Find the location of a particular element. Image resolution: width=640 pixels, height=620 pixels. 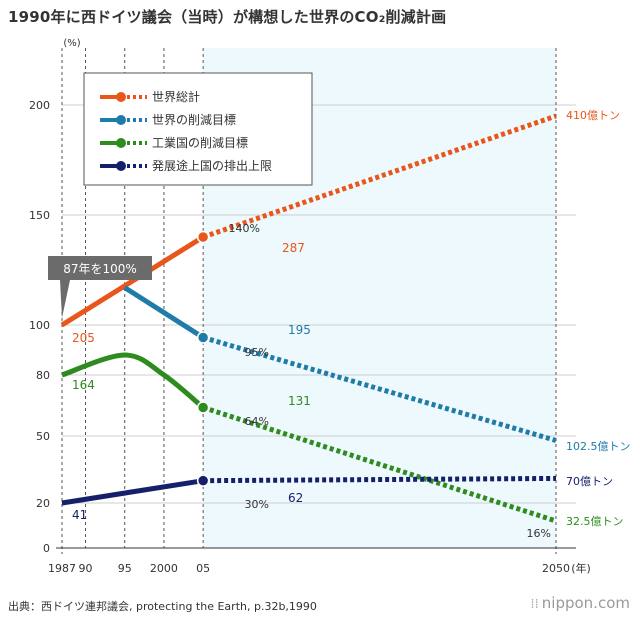

x-tick-label: 05 is located at coordinates (203, 568).